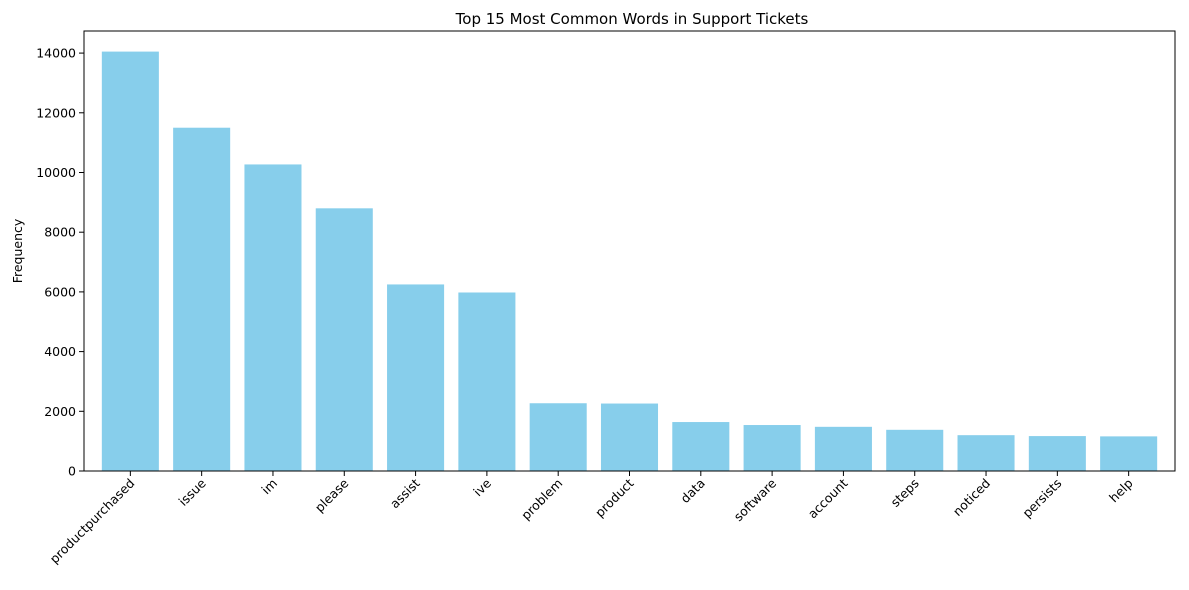  Describe the element at coordinates (1057, 453) in the screenshot. I see `bar-persists` at that location.